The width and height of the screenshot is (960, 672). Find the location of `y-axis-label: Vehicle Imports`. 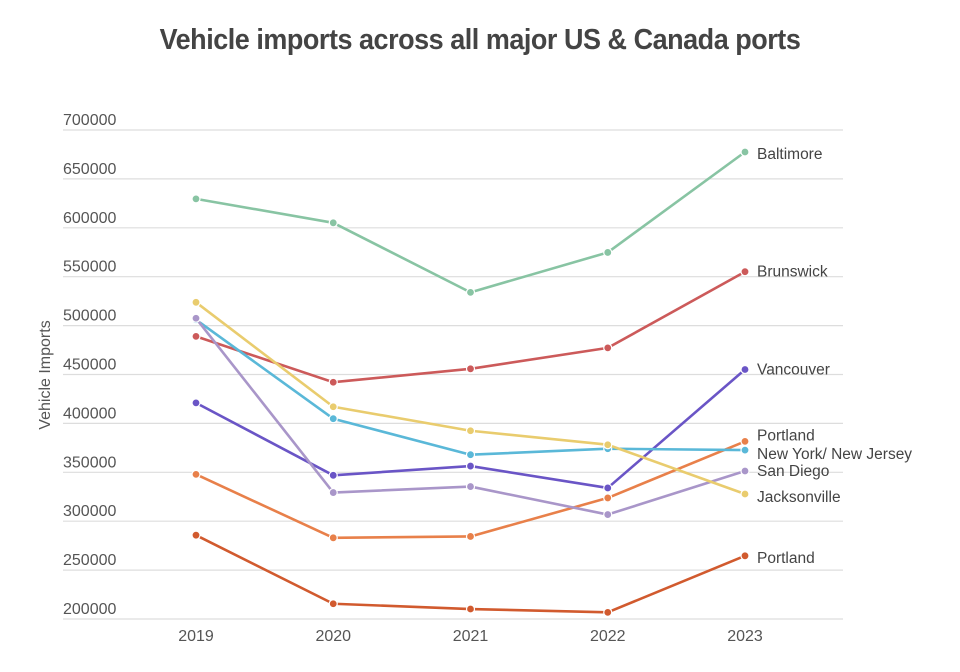

y-axis-label: Vehicle Imports is located at coordinates (45, 374).